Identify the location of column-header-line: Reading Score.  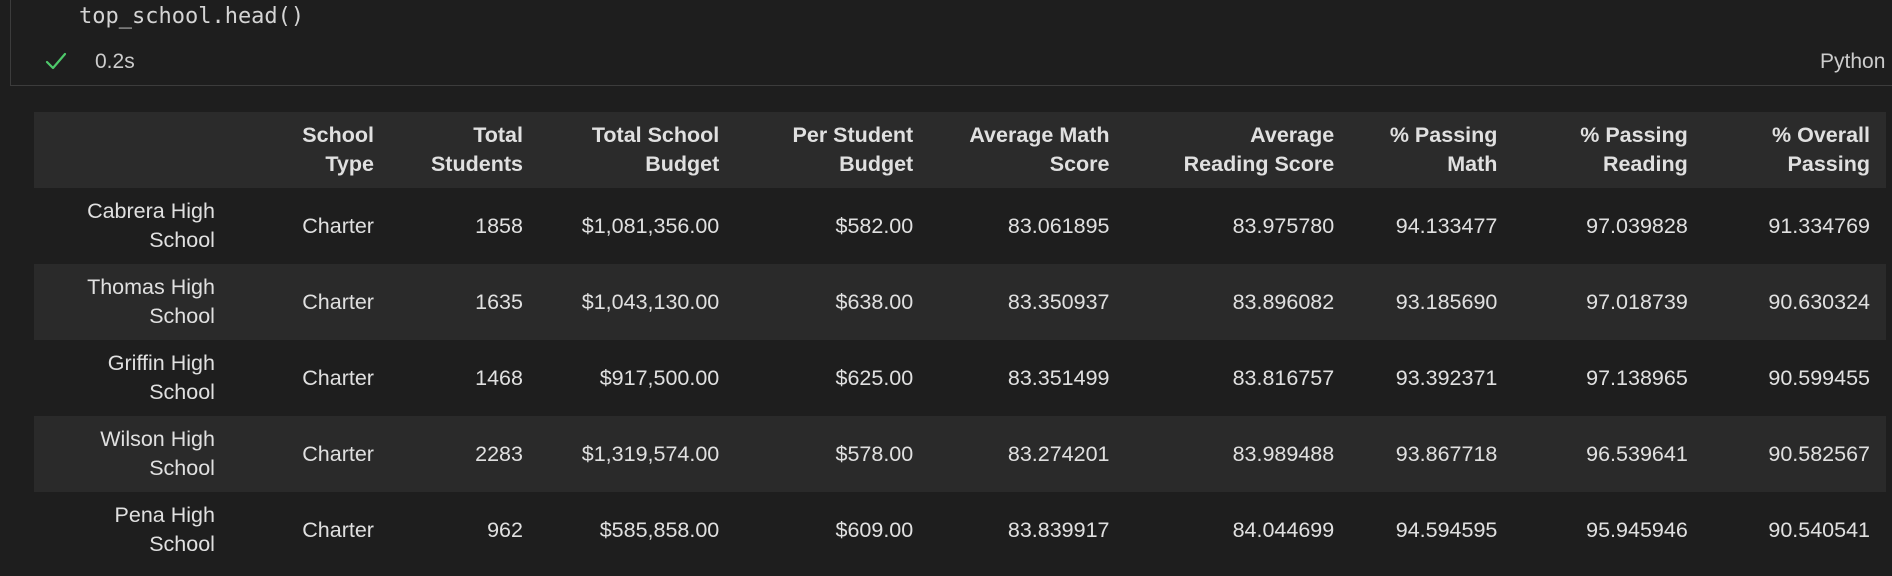
(1259, 164).